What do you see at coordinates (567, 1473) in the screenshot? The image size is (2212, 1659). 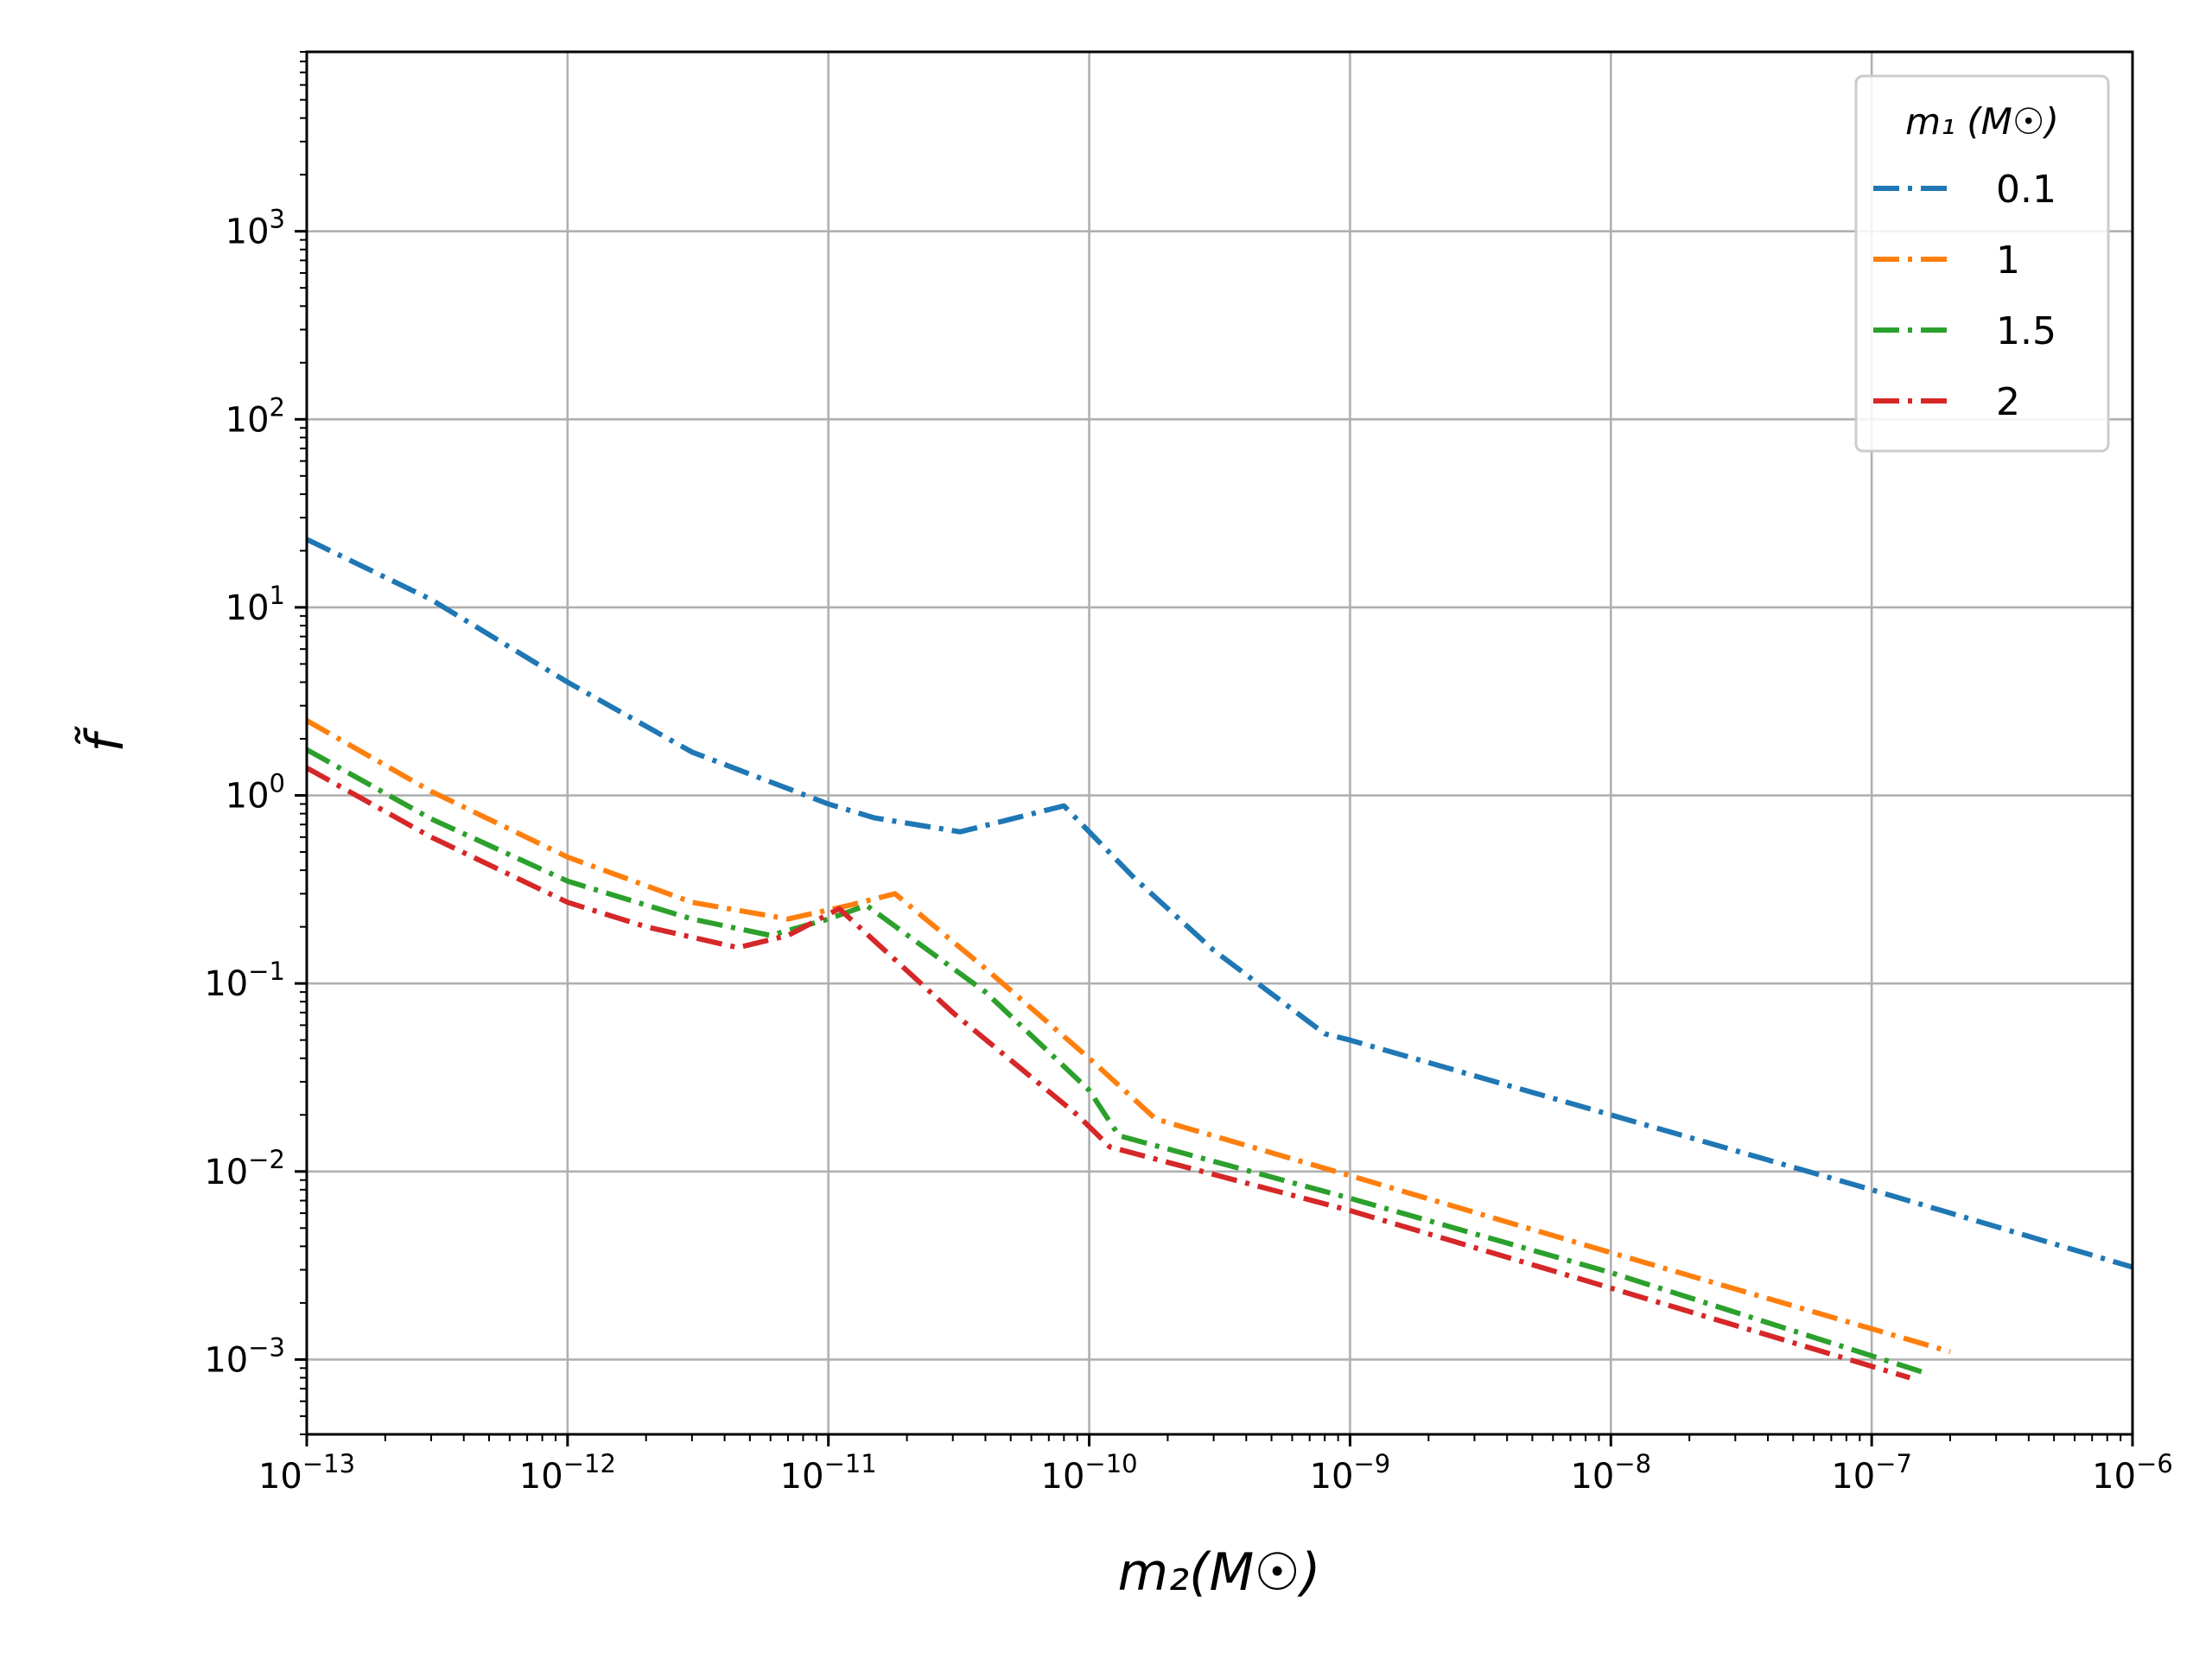 I see `x-tick-label: 10⁻¹²` at bounding box center [567, 1473].